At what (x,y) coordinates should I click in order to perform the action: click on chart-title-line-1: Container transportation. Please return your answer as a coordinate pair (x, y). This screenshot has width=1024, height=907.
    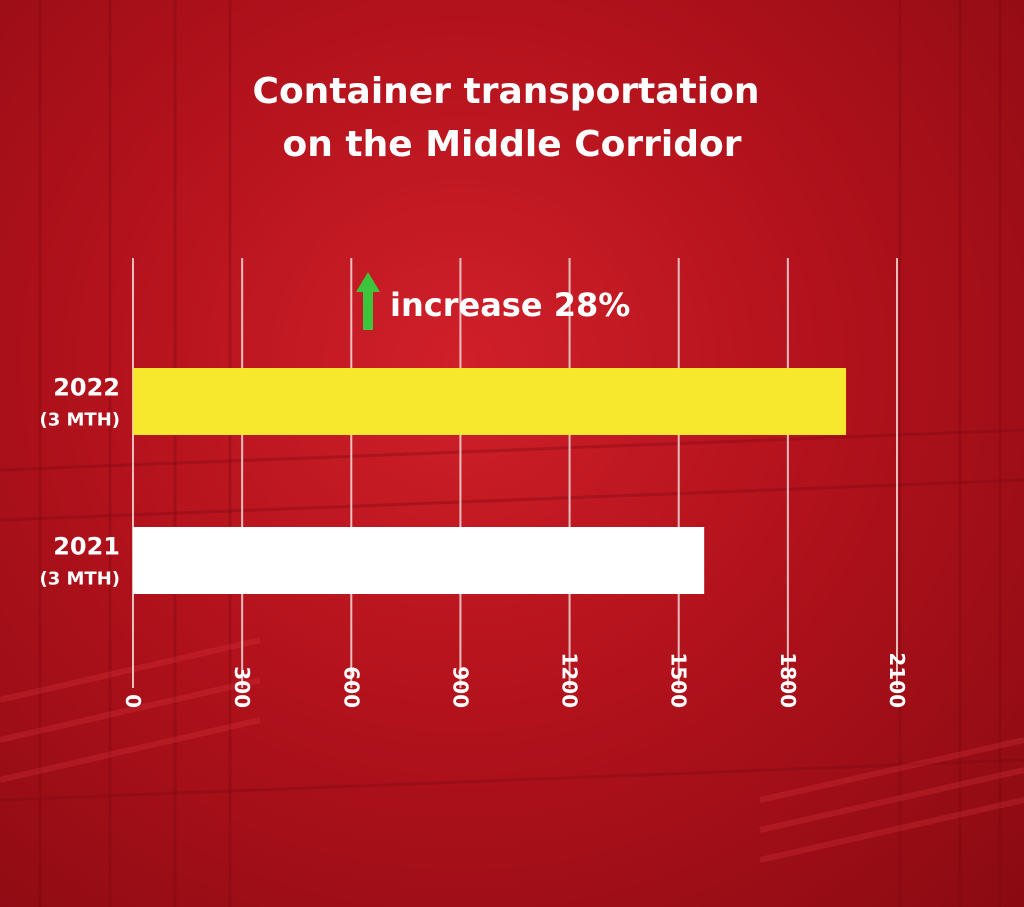
    Looking at the image, I should click on (506, 91).